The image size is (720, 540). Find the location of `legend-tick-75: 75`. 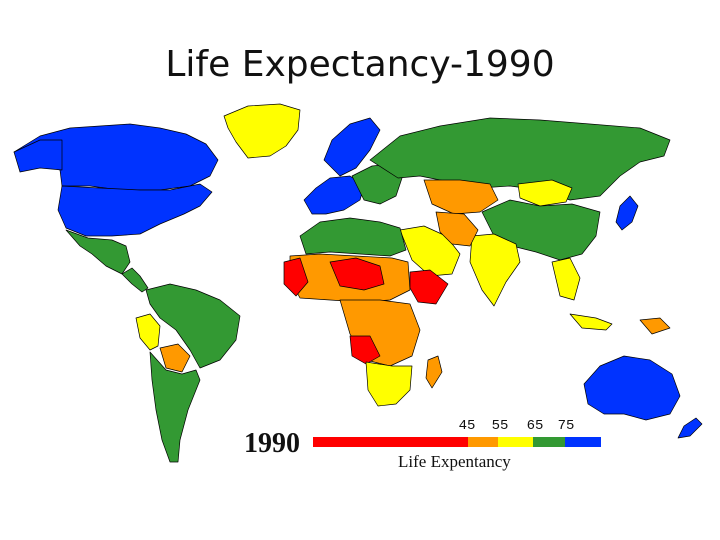

legend-tick-75: 75 is located at coordinates (566, 426).